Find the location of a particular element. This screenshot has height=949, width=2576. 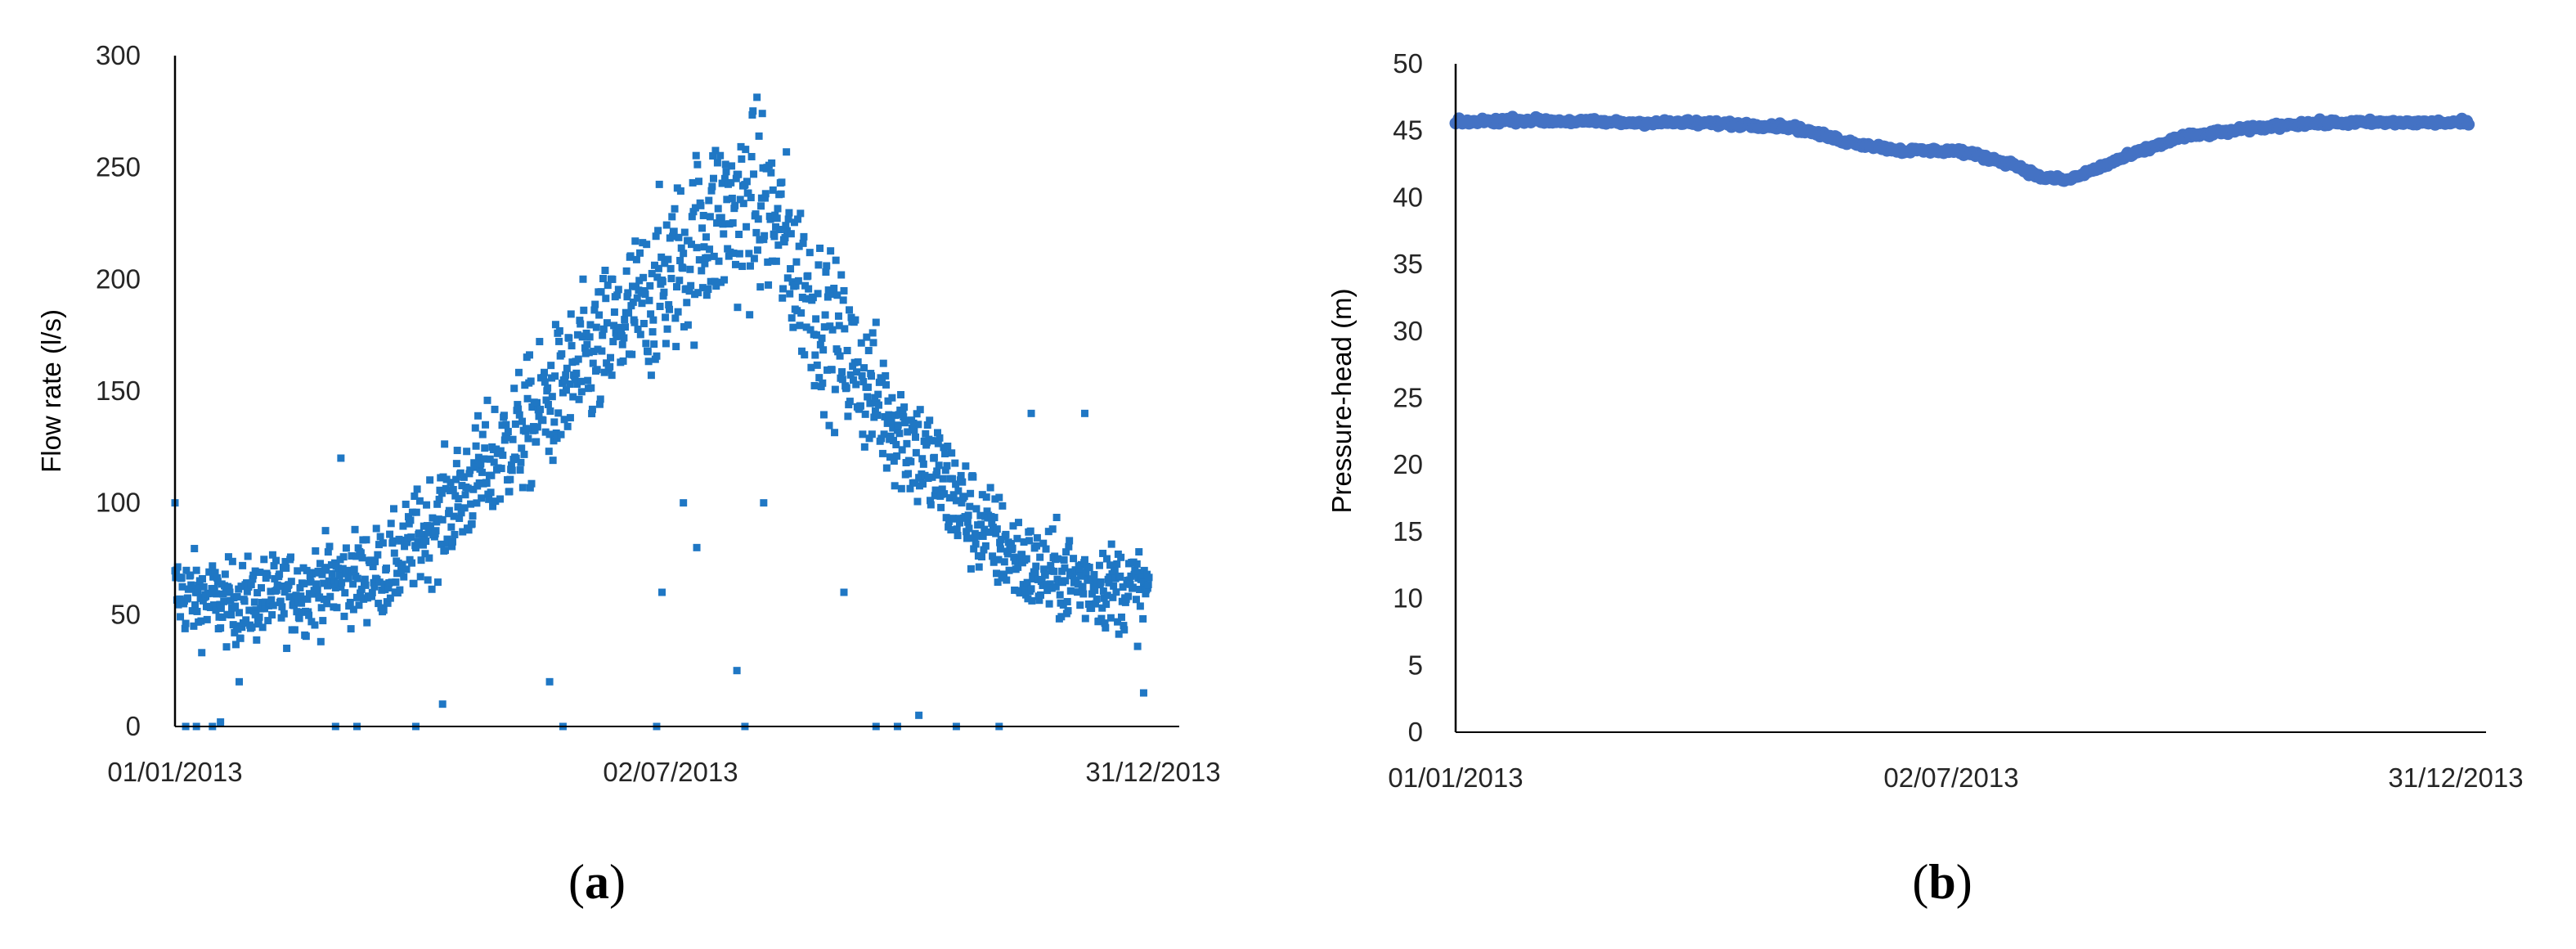

flow-rate-x-tick-label: 31/12/2013 is located at coordinates (1152, 772).